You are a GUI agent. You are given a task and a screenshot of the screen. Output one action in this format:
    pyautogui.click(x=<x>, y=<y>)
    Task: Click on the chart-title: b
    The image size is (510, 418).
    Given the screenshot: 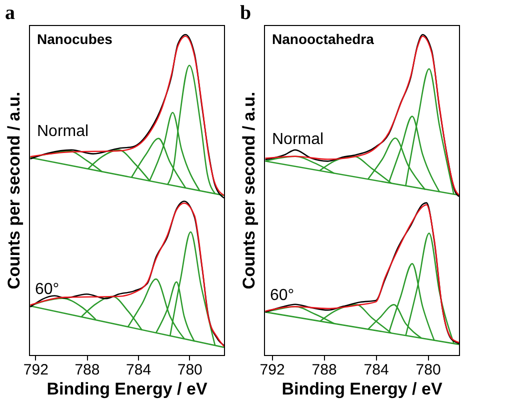 What is the action you would take?
    pyautogui.click(x=246, y=13)
    